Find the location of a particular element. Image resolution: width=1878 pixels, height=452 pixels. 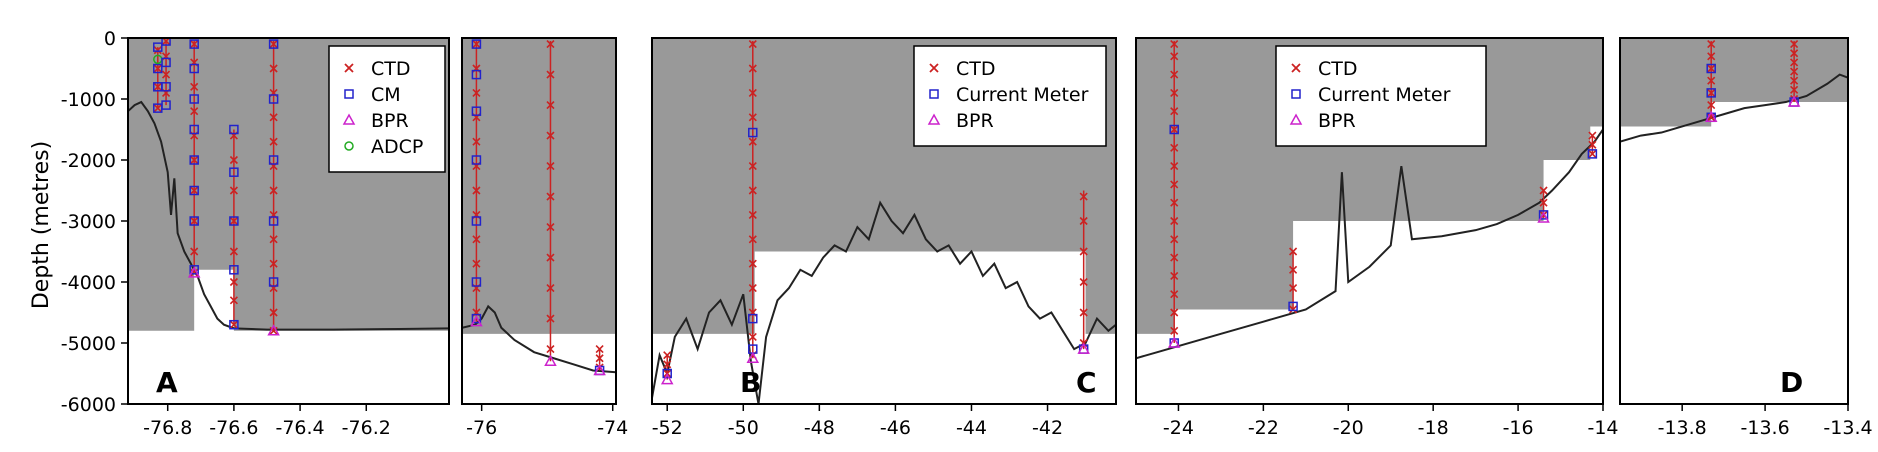

y-tick-label: 0 is located at coordinates (110, 39).